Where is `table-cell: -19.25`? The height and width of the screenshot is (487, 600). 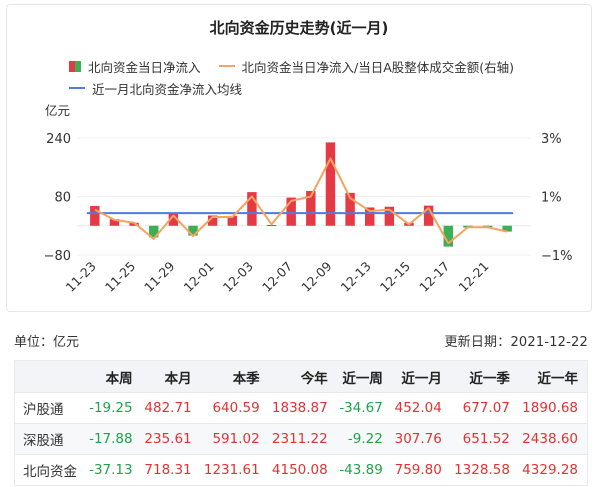
table-cell: -19.25 is located at coordinates (114, 408).